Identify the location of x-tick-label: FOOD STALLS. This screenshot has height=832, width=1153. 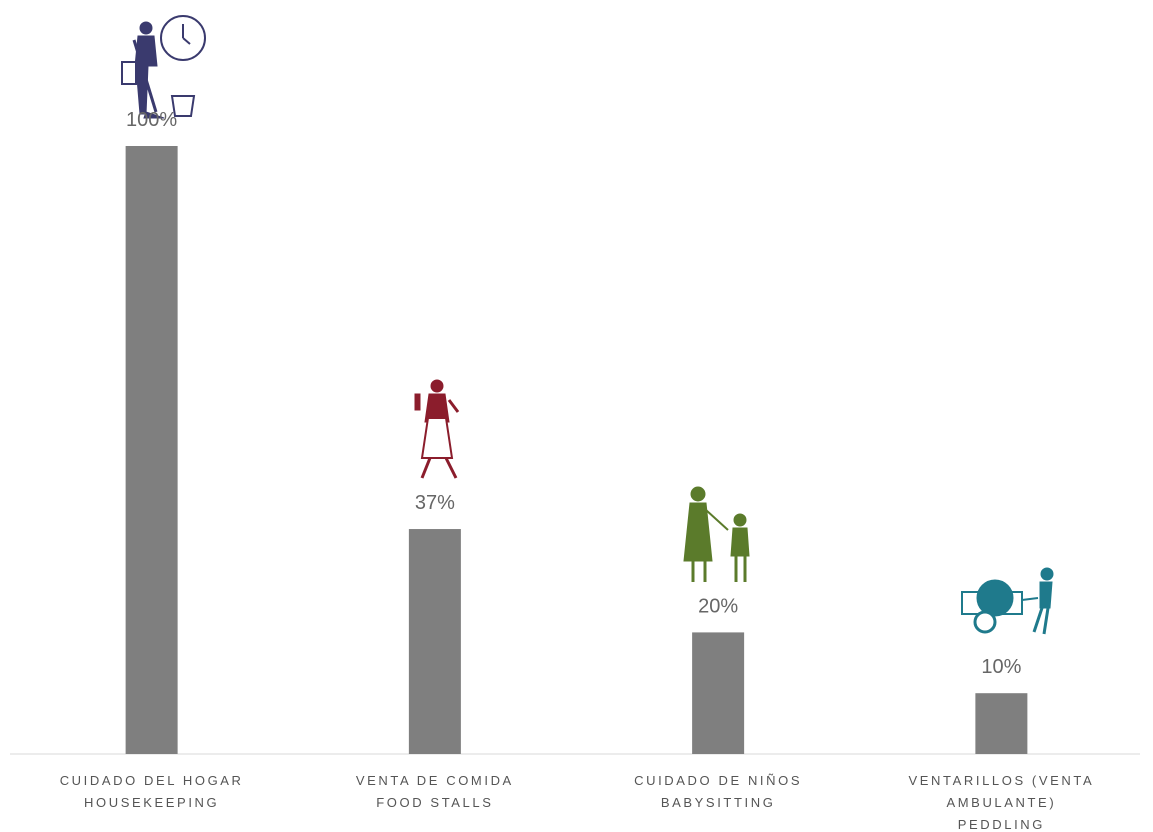
(434, 802).